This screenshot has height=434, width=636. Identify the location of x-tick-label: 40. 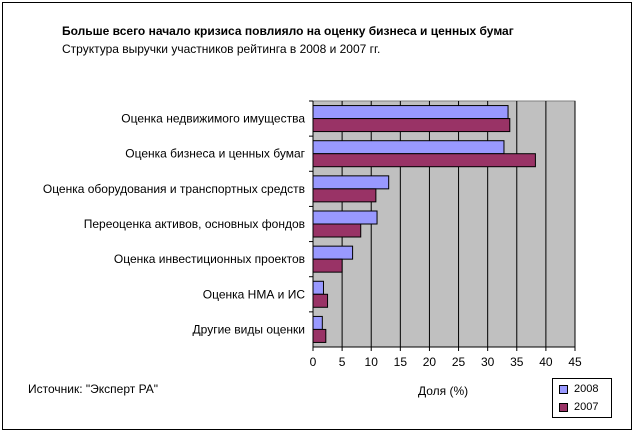
(546, 362).